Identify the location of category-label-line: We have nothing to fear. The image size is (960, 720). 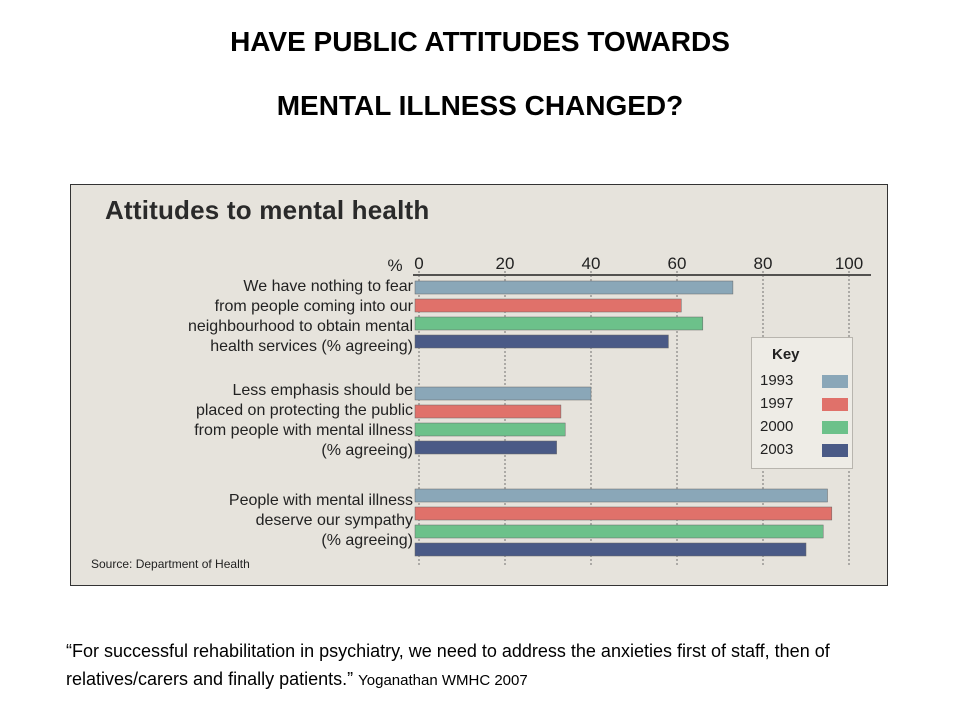
(328, 286).